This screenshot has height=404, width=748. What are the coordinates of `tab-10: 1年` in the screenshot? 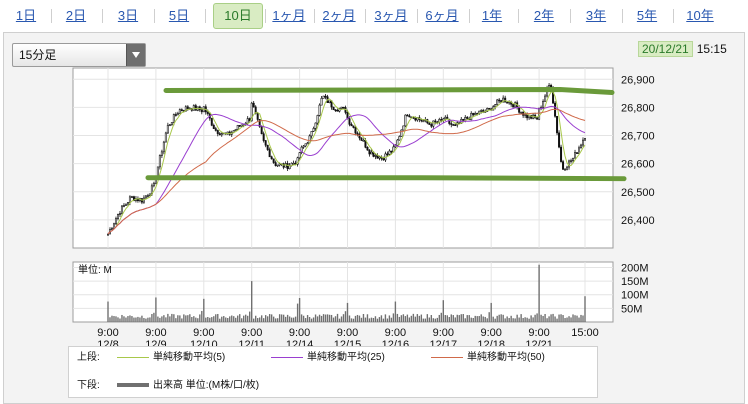 It's located at (492, 15).